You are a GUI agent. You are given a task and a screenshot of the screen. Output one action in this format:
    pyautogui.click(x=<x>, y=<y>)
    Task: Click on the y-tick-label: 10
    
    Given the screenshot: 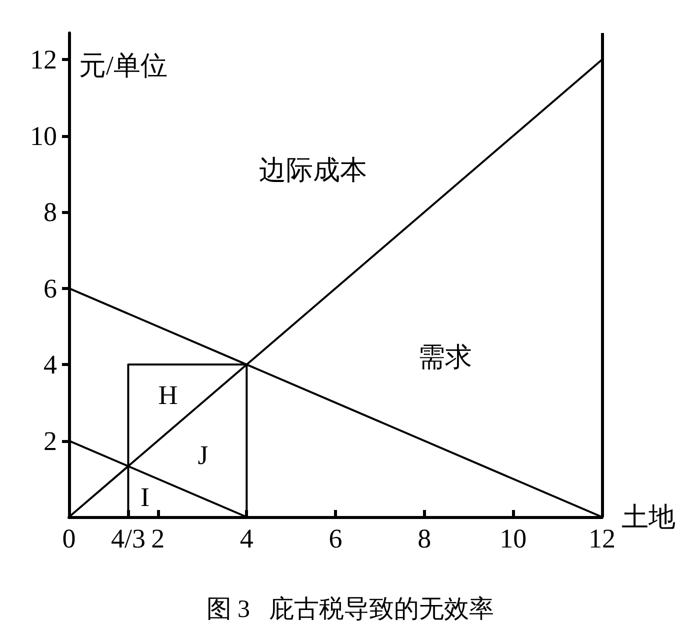 What is the action you would take?
    pyautogui.click(x=43, y=135)
    